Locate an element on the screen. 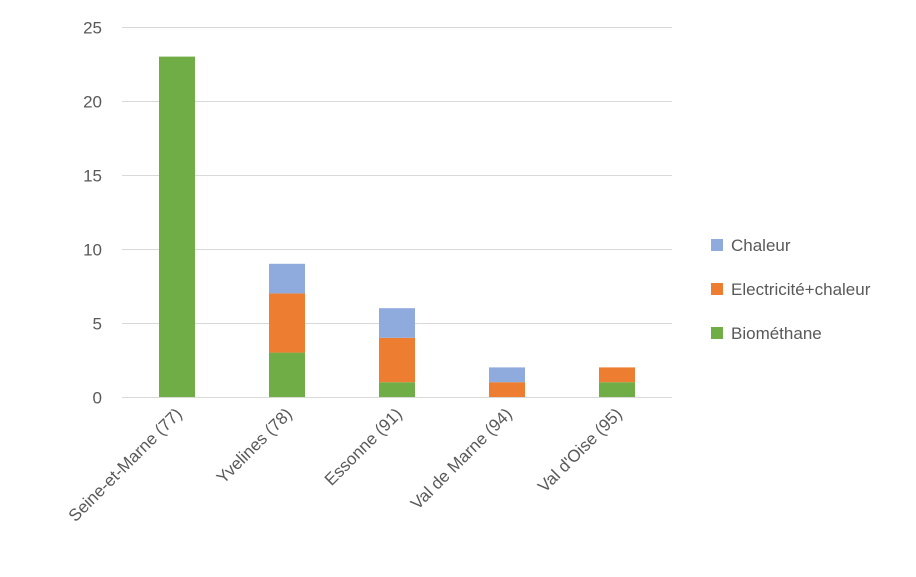 The height and width of the screenshot is (577, 916). x-tick-label: Val d'Oise (95) is located at coordinates (580, 450).